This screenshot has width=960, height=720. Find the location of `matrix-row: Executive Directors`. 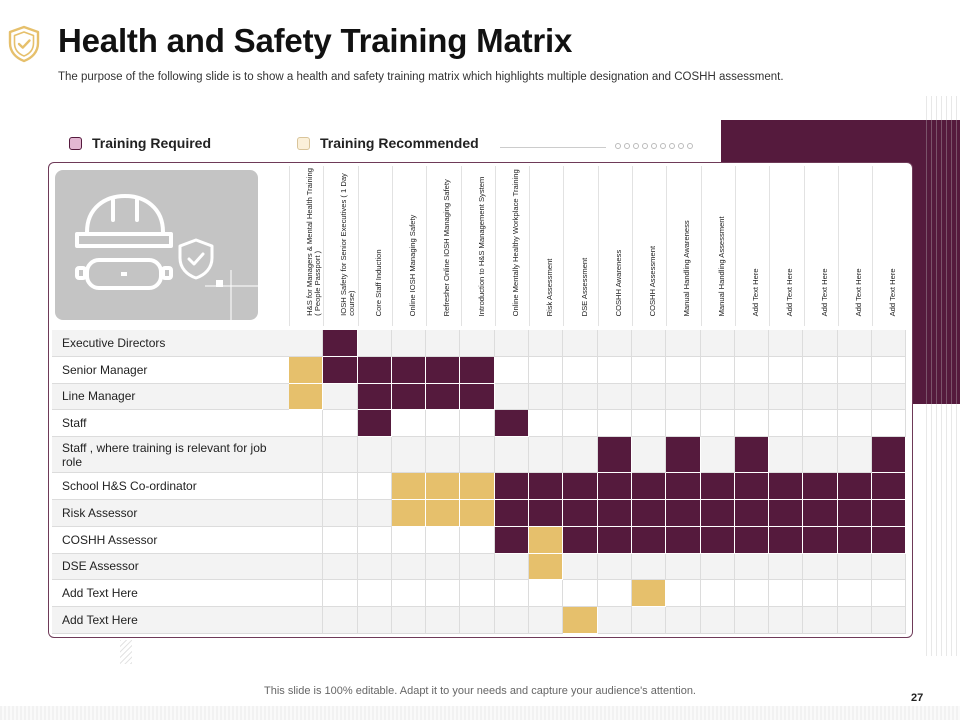

matrix-row: Executive Directors is located at coordinates (479, 343).